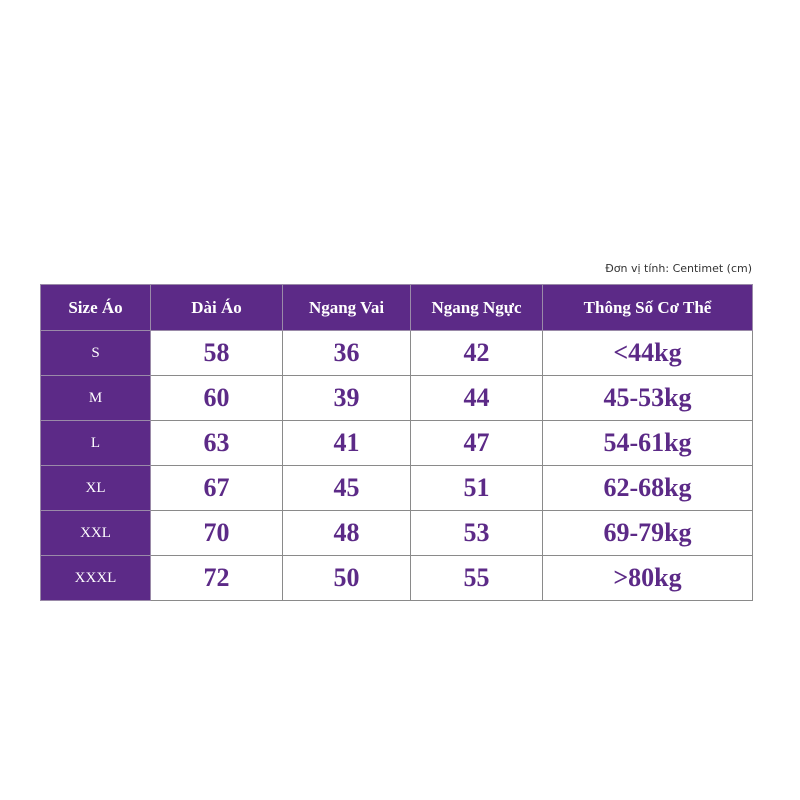  Describe the element at coordinates (216, 488) in the screenshot. I see `value-cell: 67` at that location.